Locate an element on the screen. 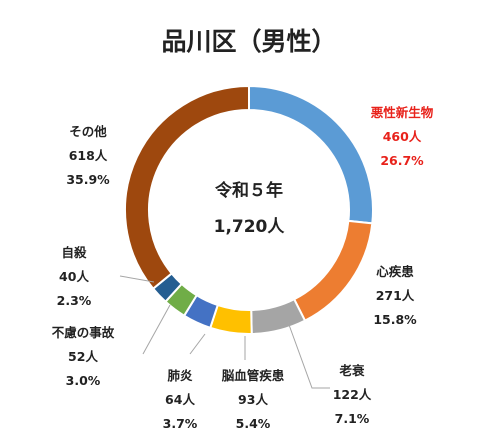  slice-label-count-5: 52人 is located at coordinates (83, 356).